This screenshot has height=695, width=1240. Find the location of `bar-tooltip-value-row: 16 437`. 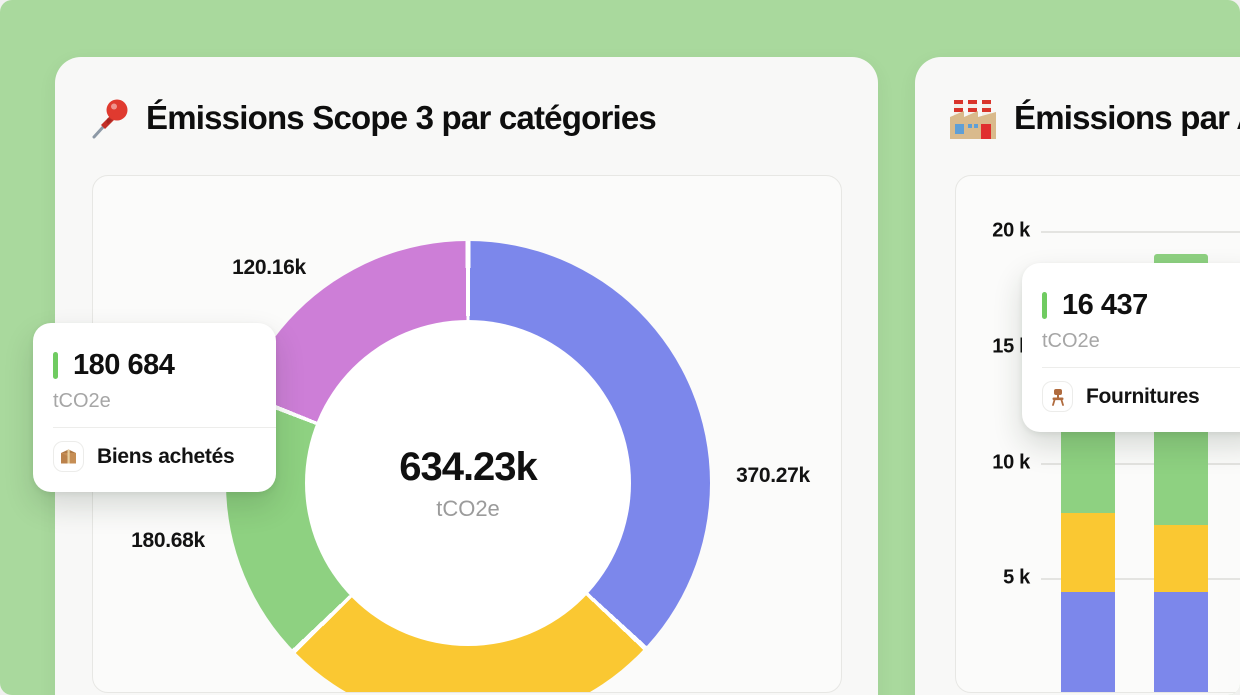

bar-tooltip-value-row: 16 437 is located at coordinates (1141, 305).